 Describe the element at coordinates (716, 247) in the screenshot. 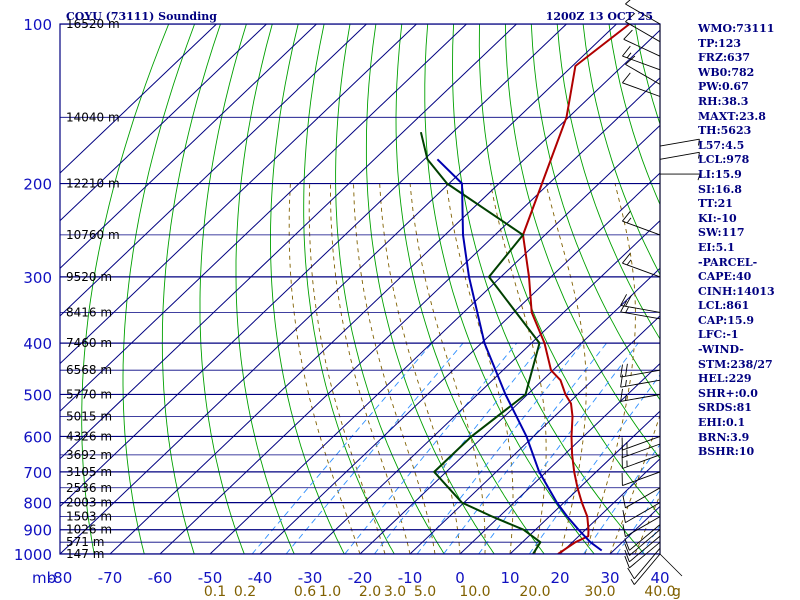

I see `stat-item: EI:5.1` at that location.